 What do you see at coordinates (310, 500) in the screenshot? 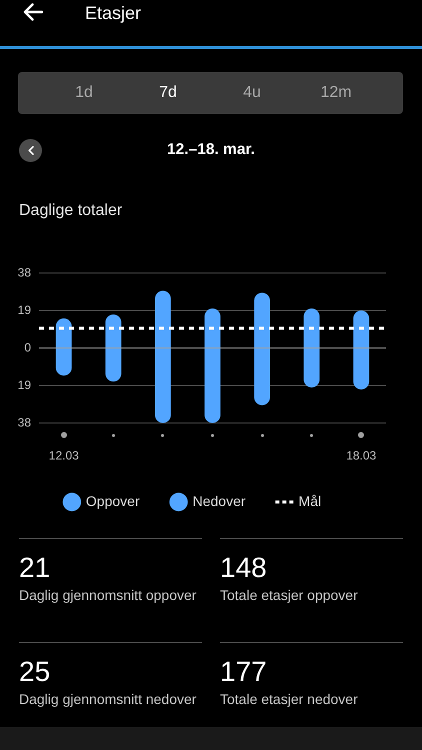
I see `legend-label: Mål` at bounding box center [310, 500].